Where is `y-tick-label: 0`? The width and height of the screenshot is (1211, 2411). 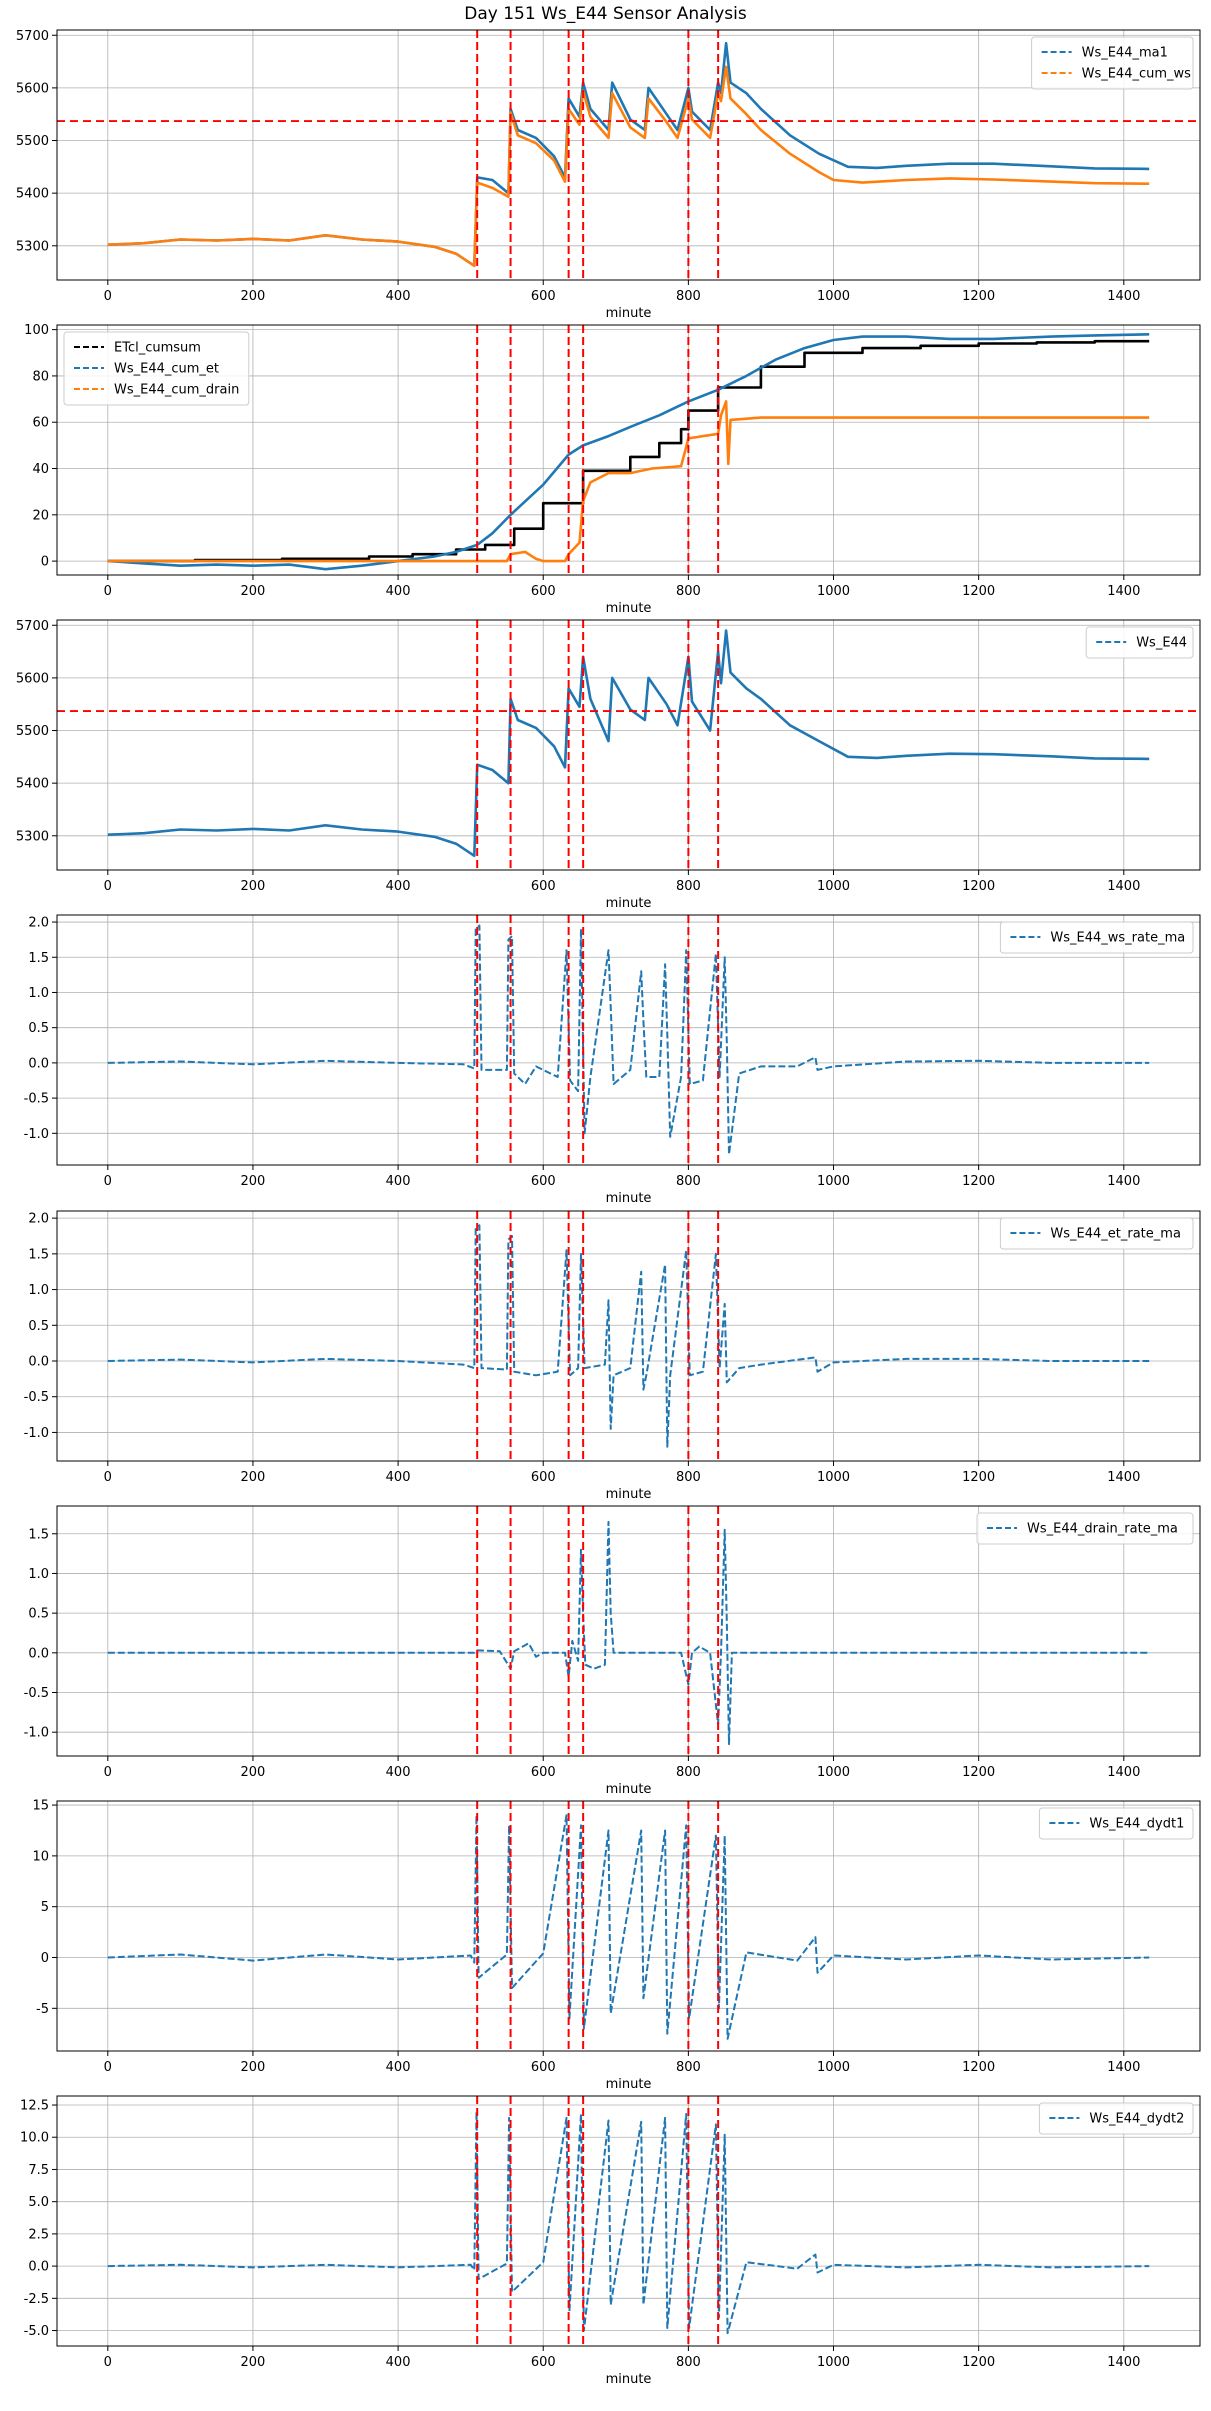 y-tick-label: 0 is located at coordinates (45, 562).